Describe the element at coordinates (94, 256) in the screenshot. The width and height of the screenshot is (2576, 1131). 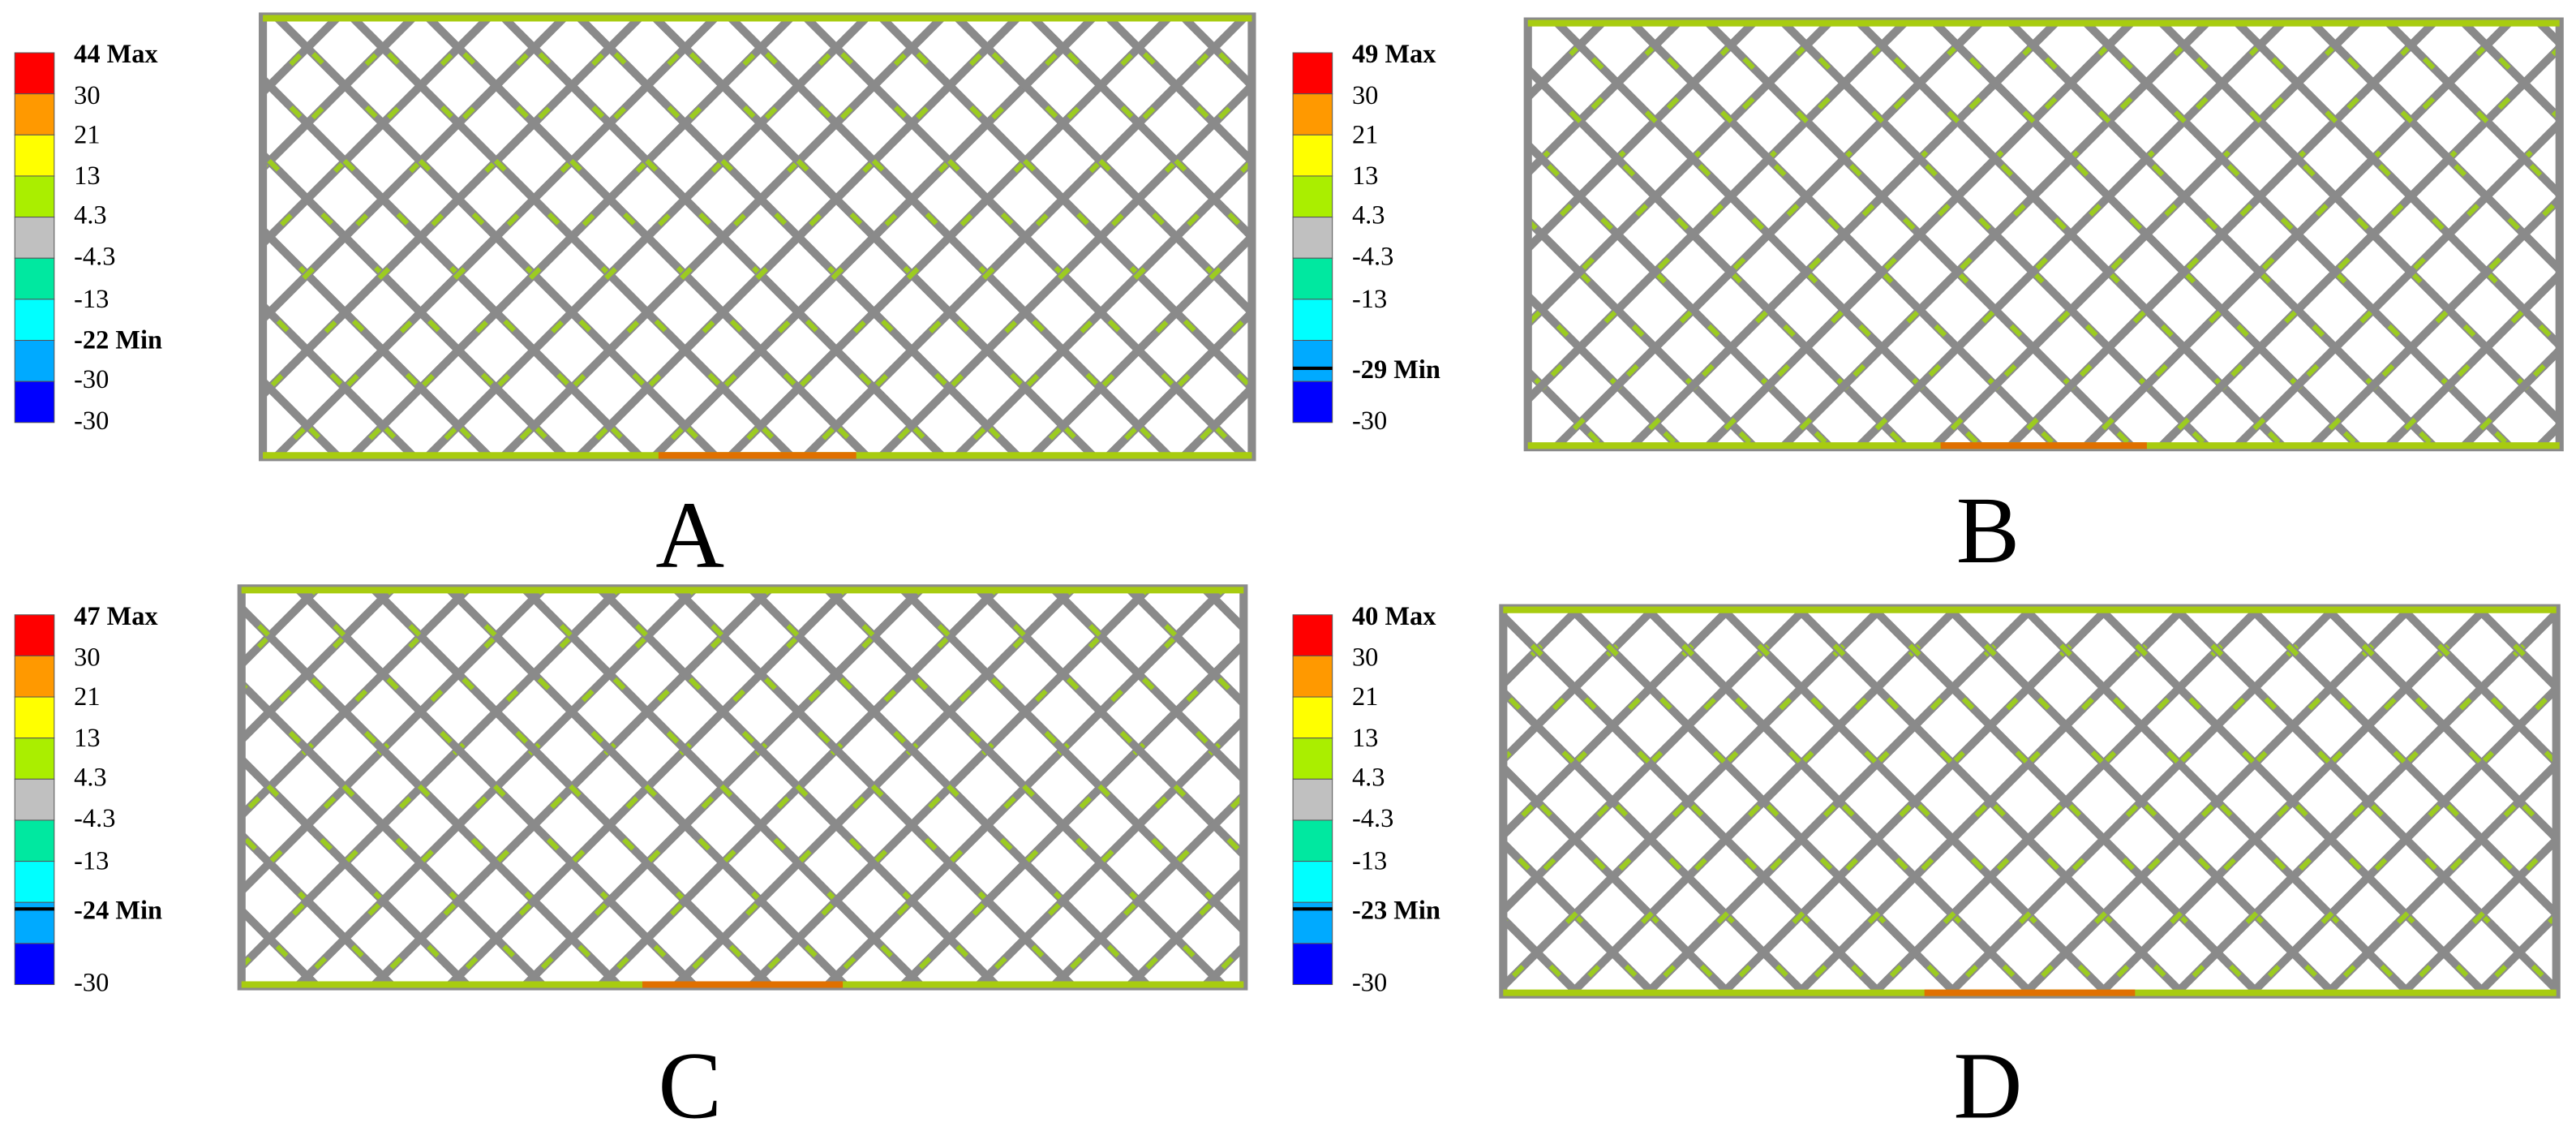
I see `legend-label: -4.3` at that location.